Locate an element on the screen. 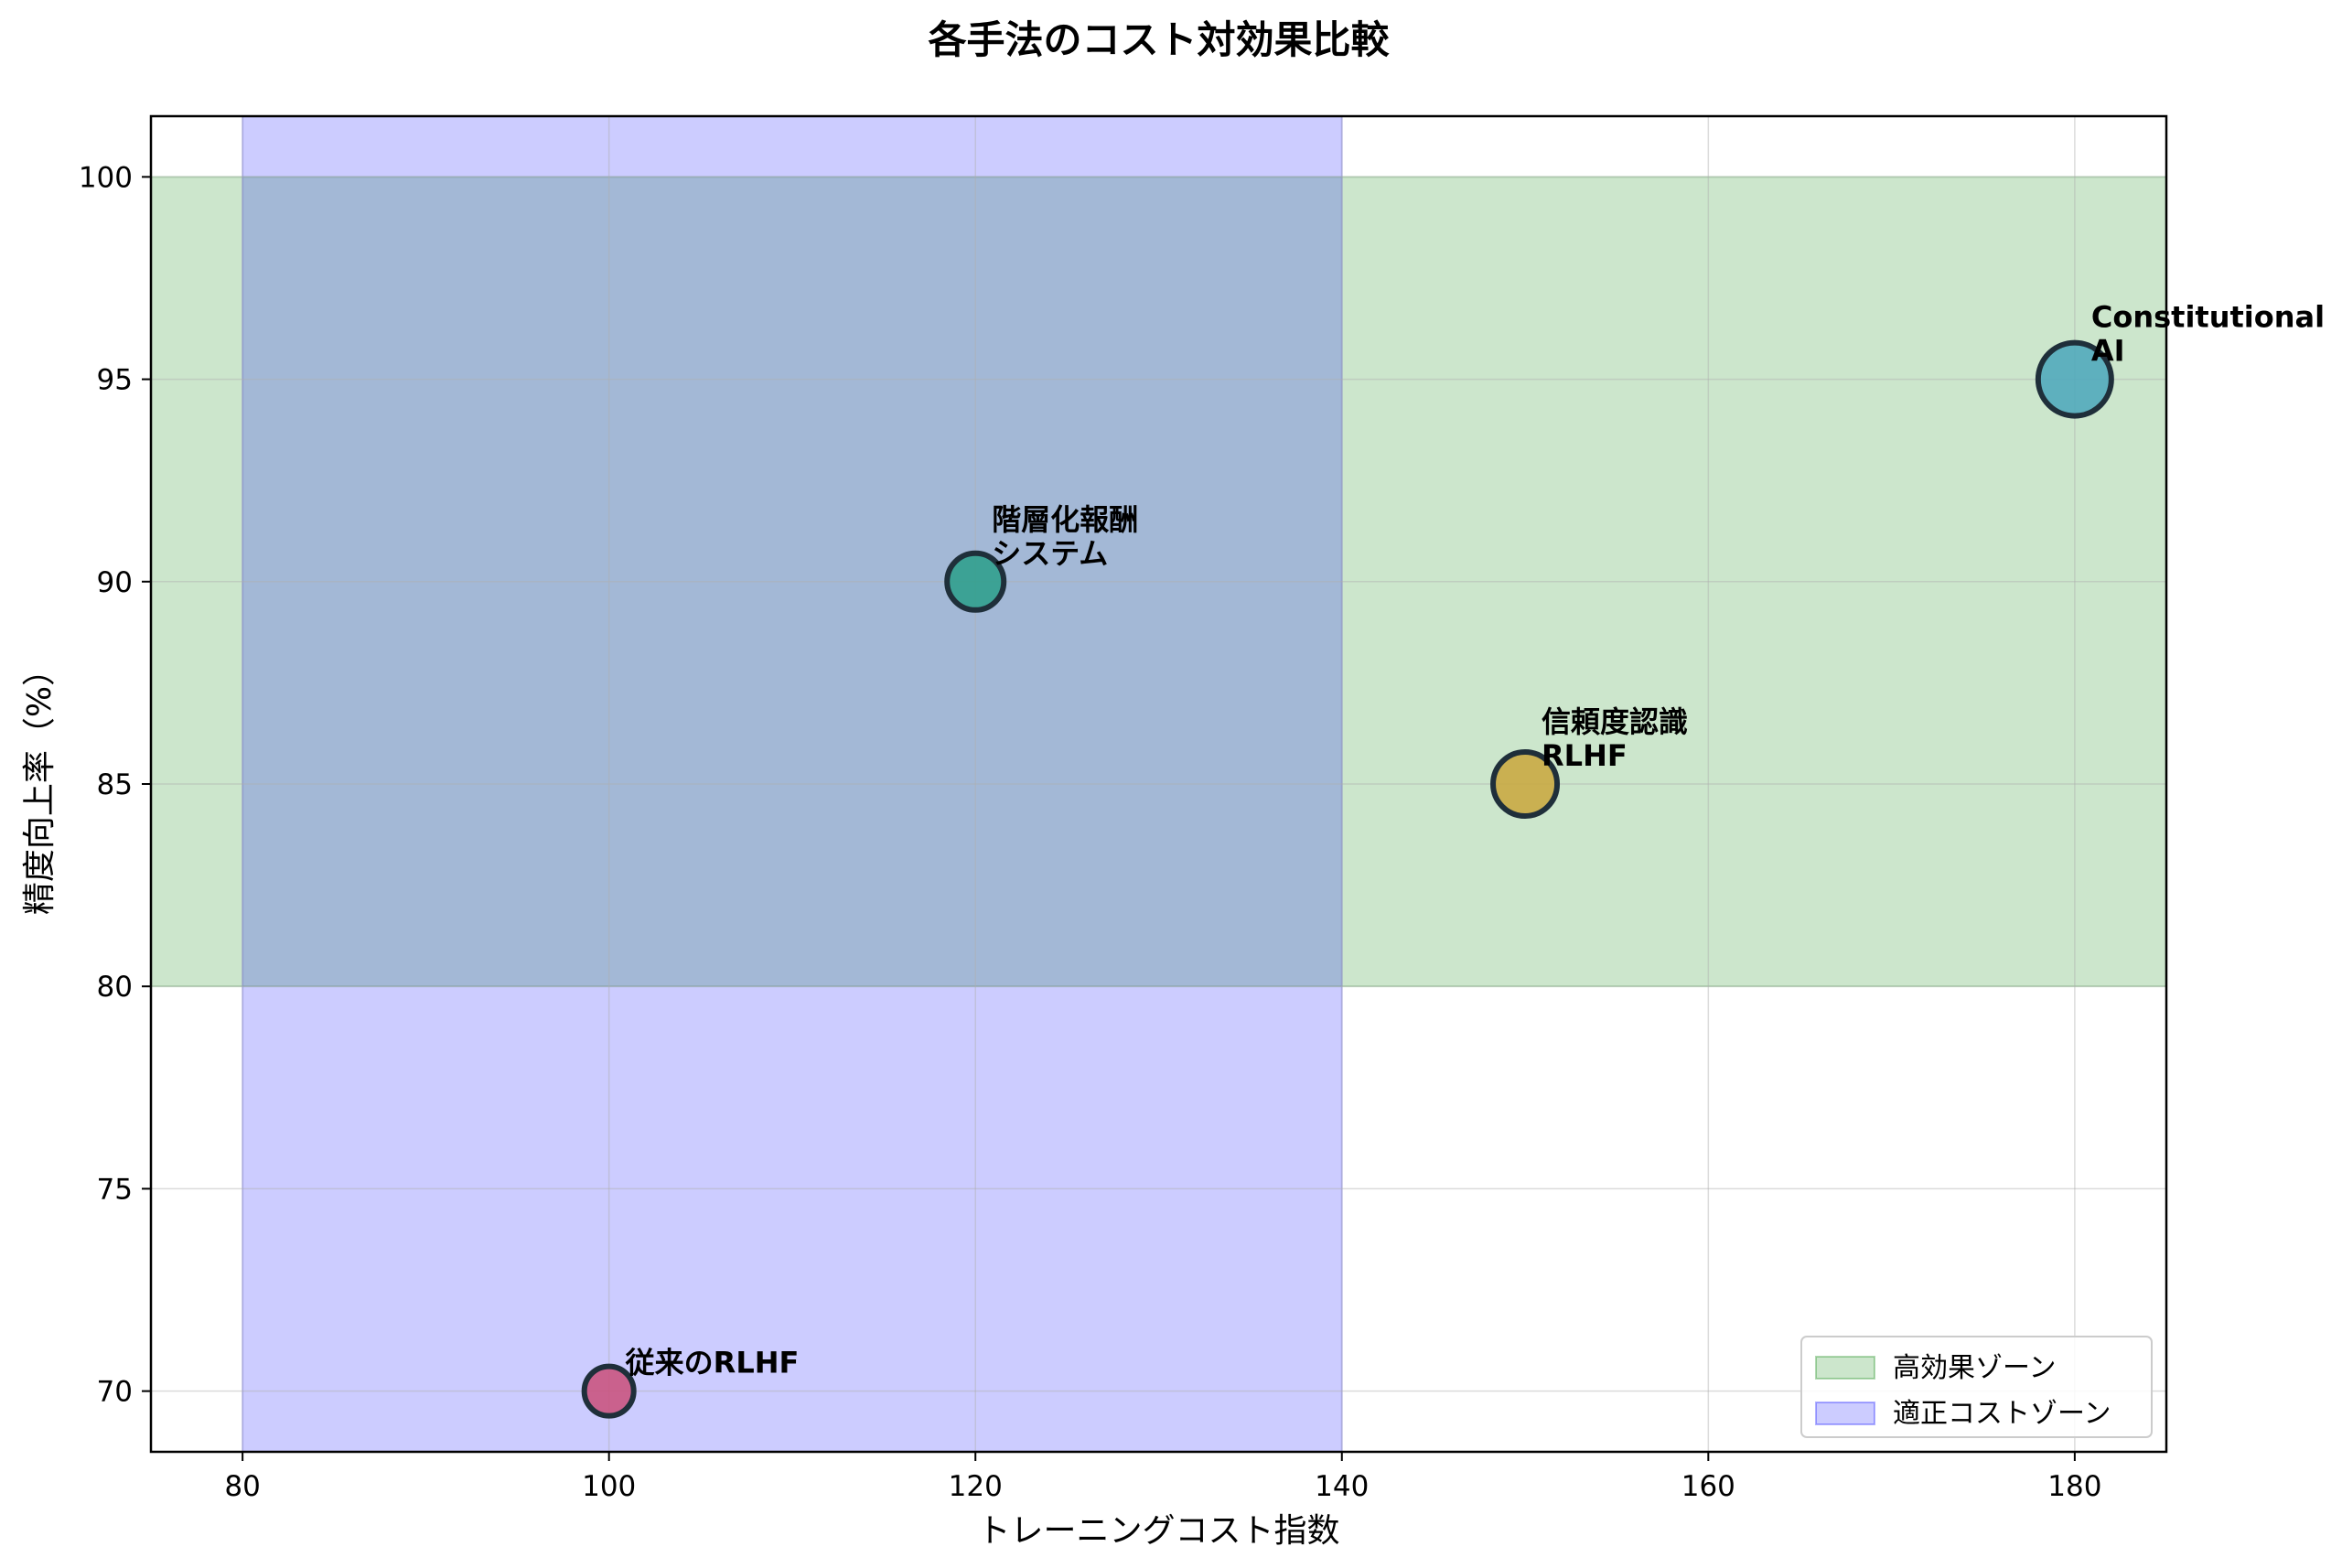 The image size is (2342, 1568). chart-title: 各手法のコスト対効果比較 is located at coordinates (1159, 39).